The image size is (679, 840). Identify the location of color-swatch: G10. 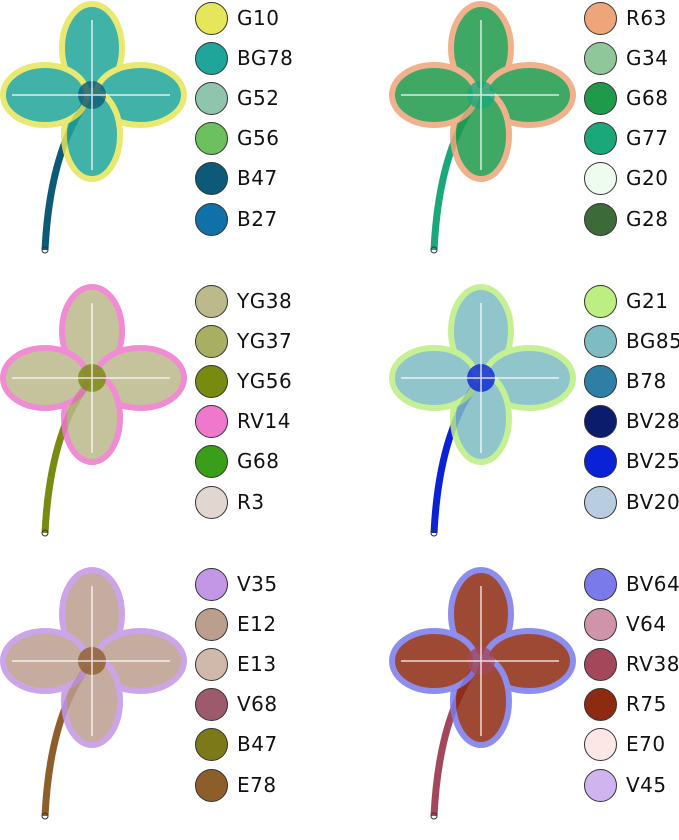
(237, 18).